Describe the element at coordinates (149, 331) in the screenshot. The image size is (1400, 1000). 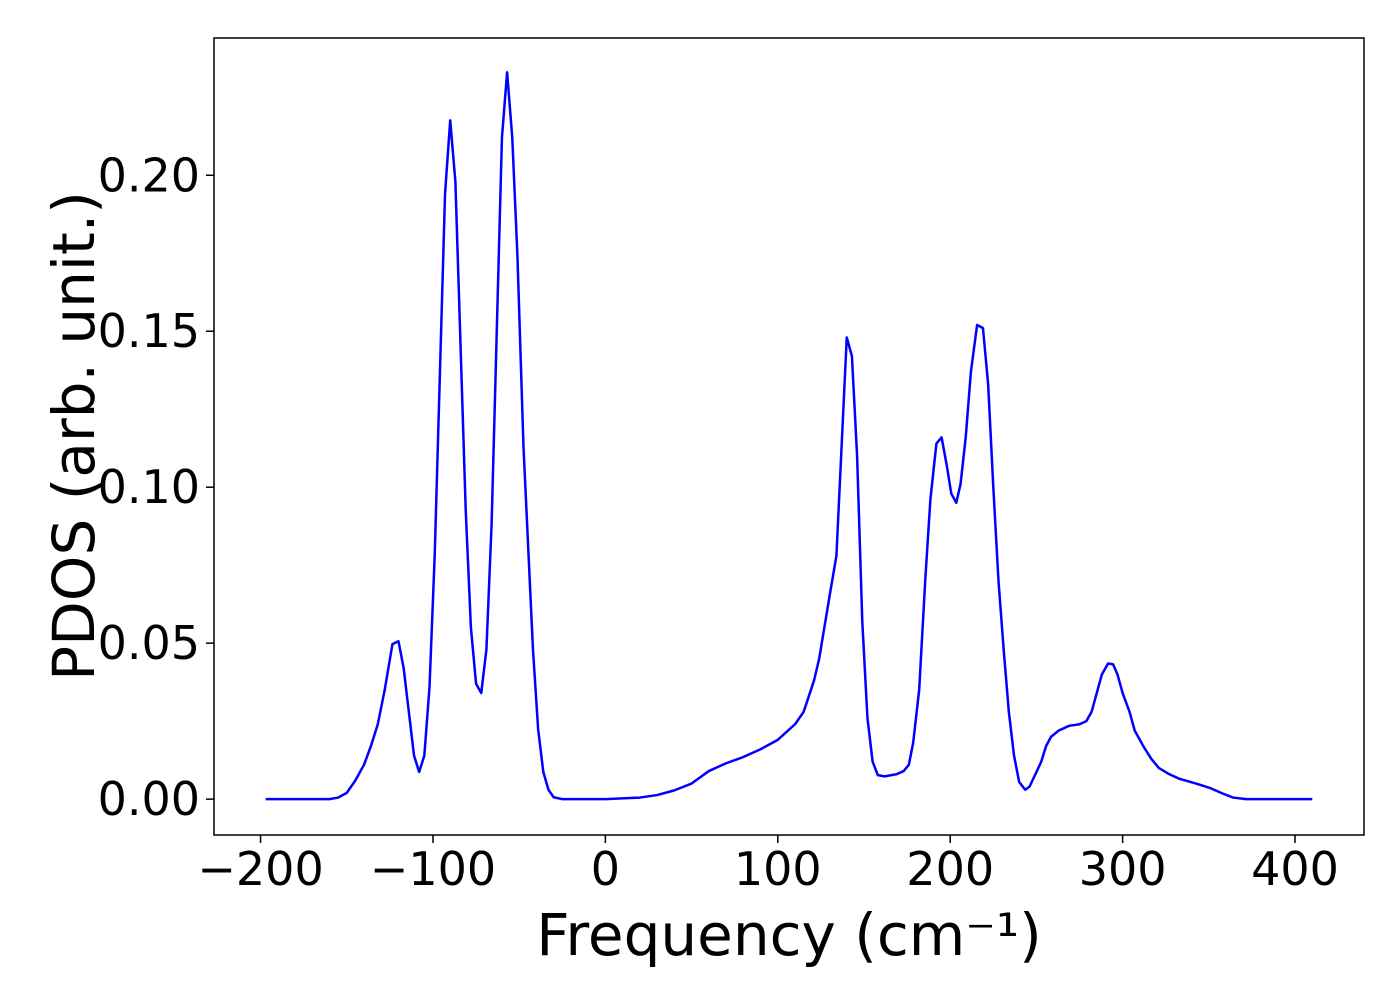
I see `y-tick-label: 0.15` at that location.